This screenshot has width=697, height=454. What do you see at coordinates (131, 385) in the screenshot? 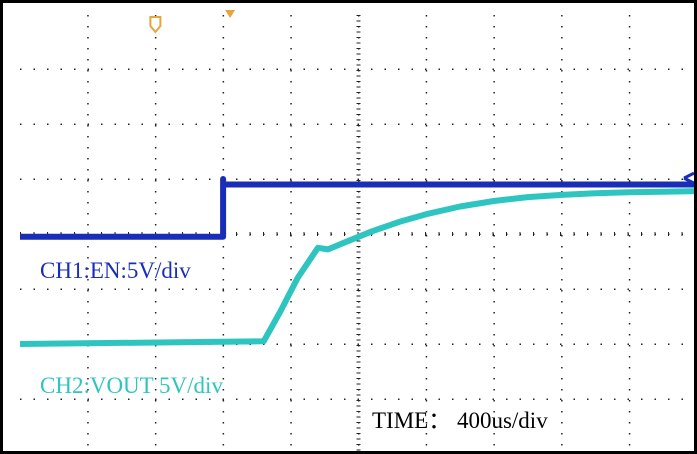
I see `ch2-label: CH2:VOUT 5V/div` at bounding box center [131, 385].